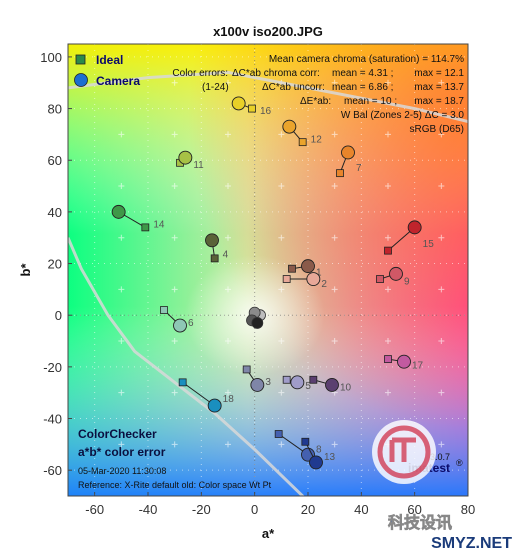 The image size is (520, 560). I want to click on patch-label-15: 15, so click(429, 244).